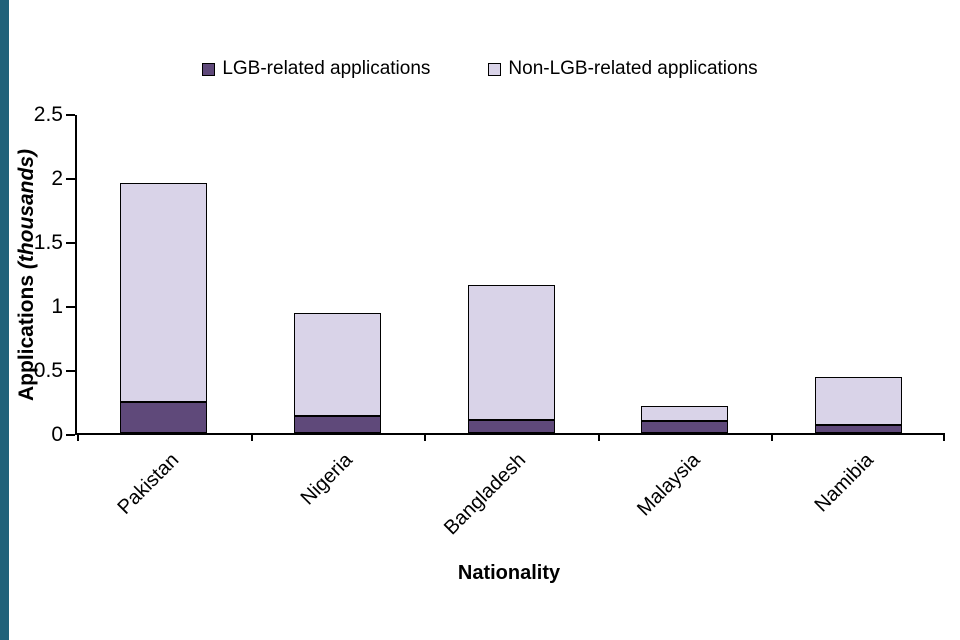  Describe the element at coordinates (326, 479) in the screenshot. I see `x-axis-category-label: Nigeria` at that location.